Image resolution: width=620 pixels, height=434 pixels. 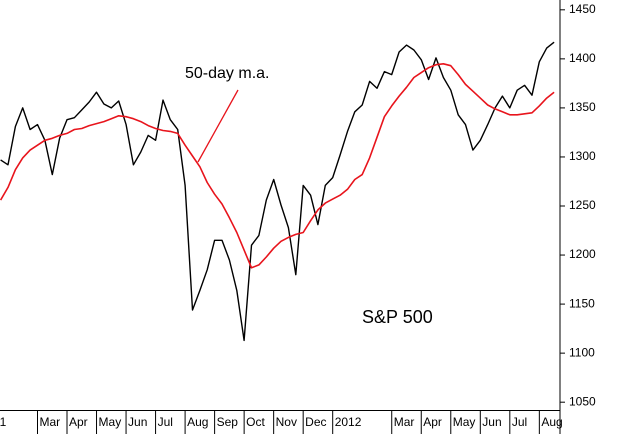 I want to click on x-tick-label: Sep, so click(x=228, y=422).